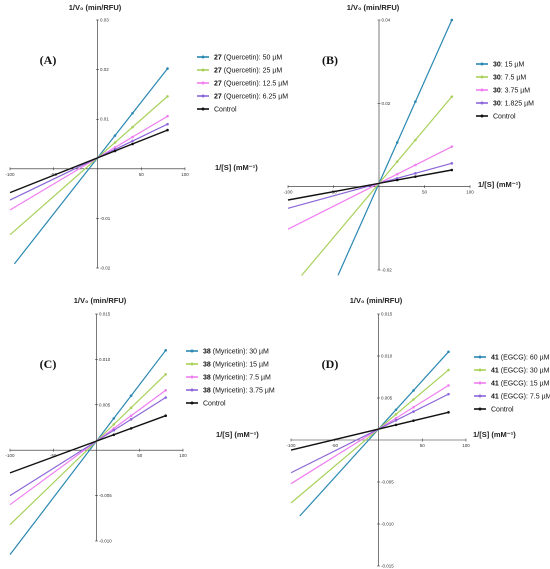 The width and height of the screenshot is (550, 569). I want to click on x-axis-title: 1/[S] (mM⁻¹), so click(237, 434).